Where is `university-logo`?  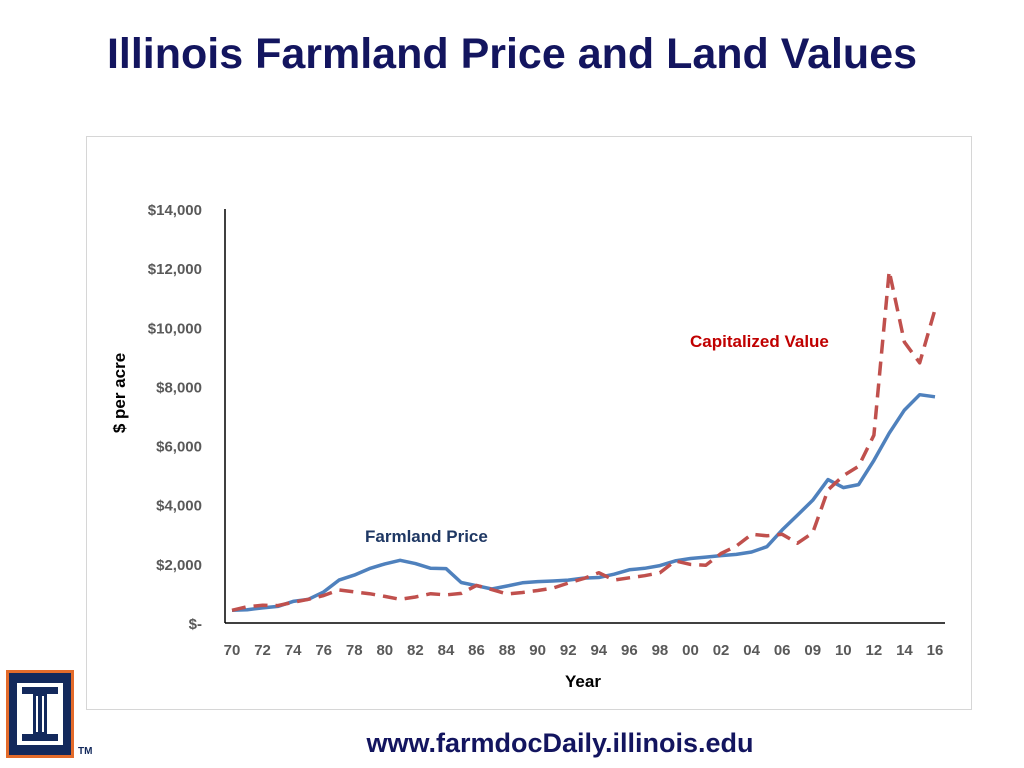 university-logo is located at coordinates (40, 714).